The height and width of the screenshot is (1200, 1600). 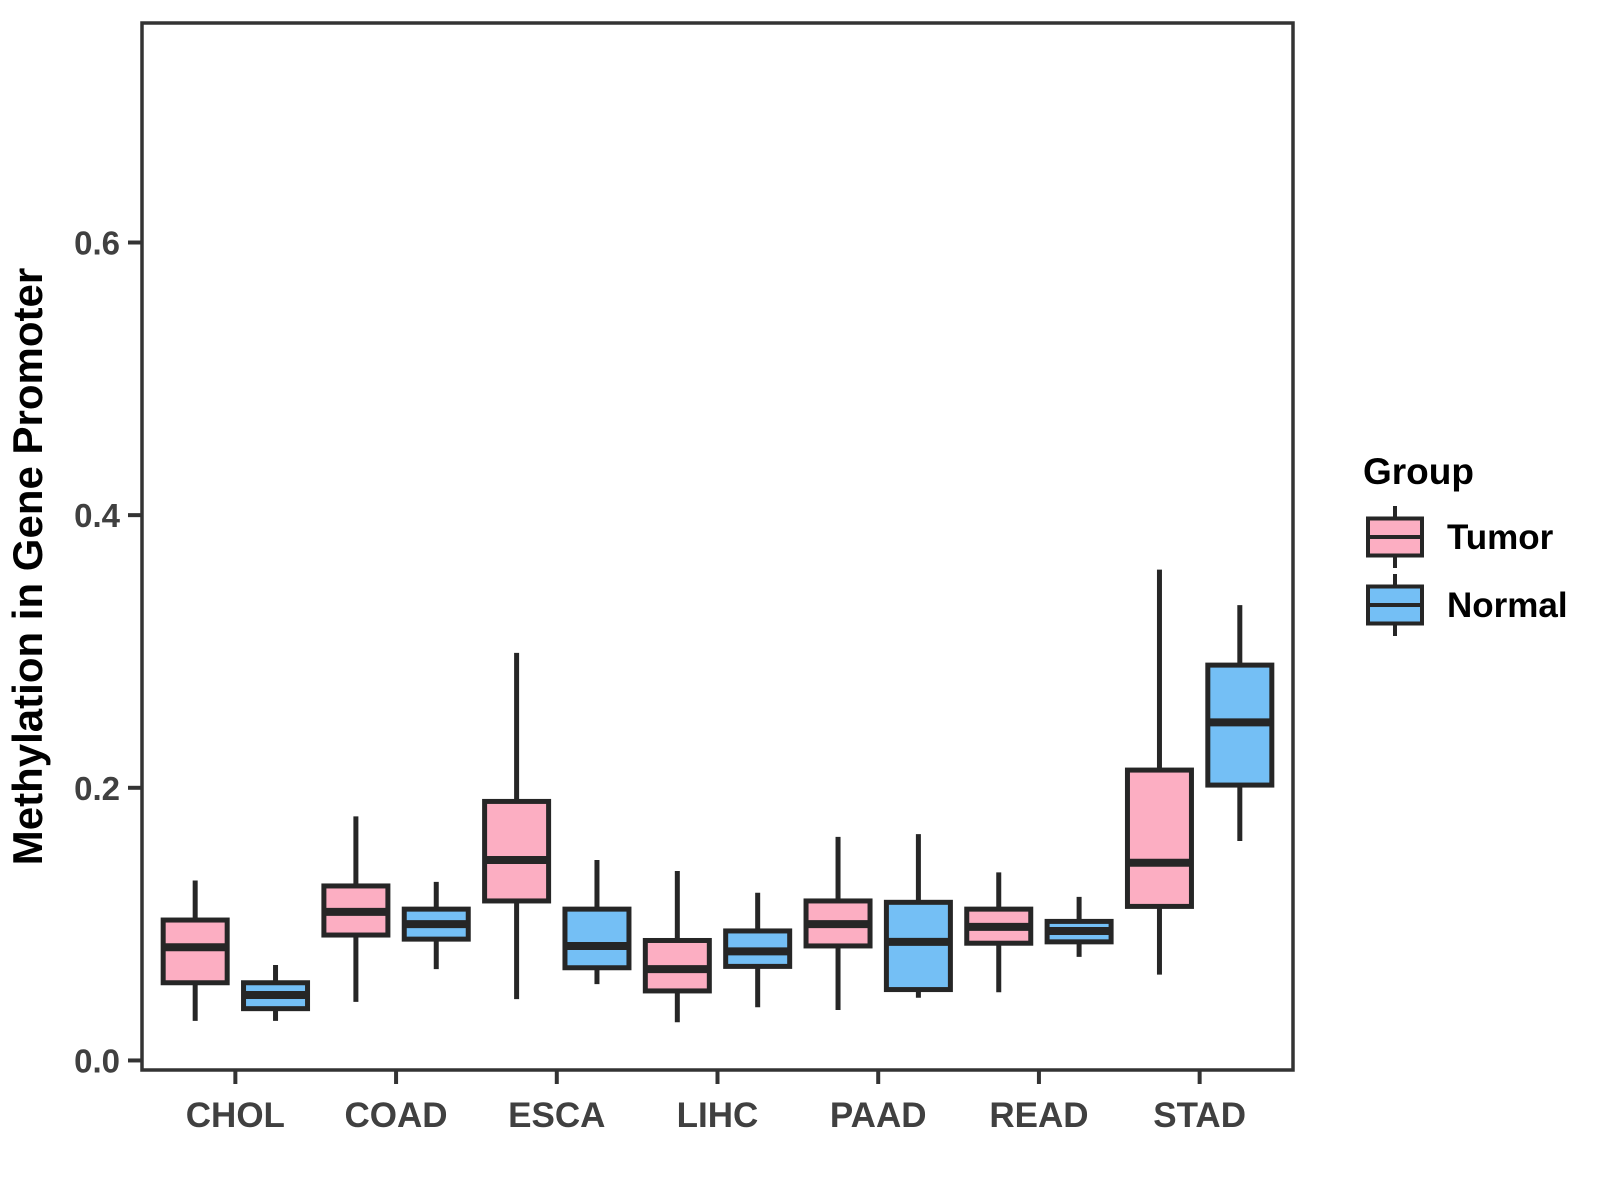 What do you see at coordinates (597, 938) in the screenshot?
I see `box-esca-normal` at bounding box center [597, 938].